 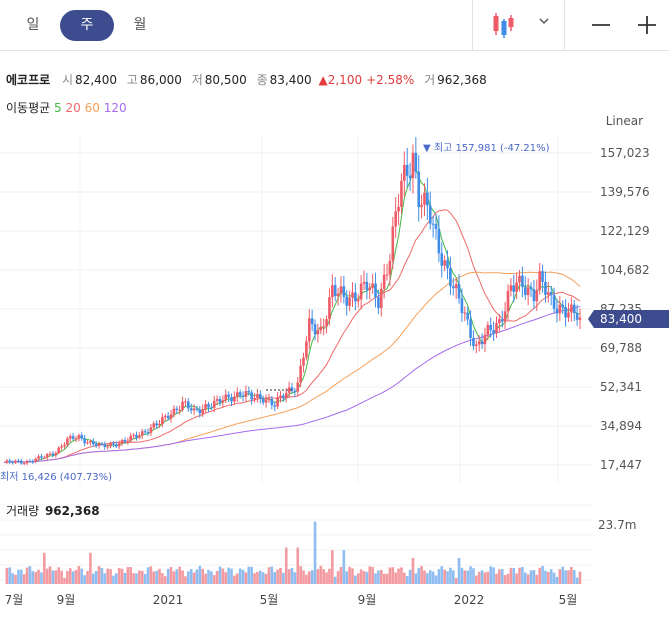 I want to click on zoom-out-button, so click(x=600, y=25).